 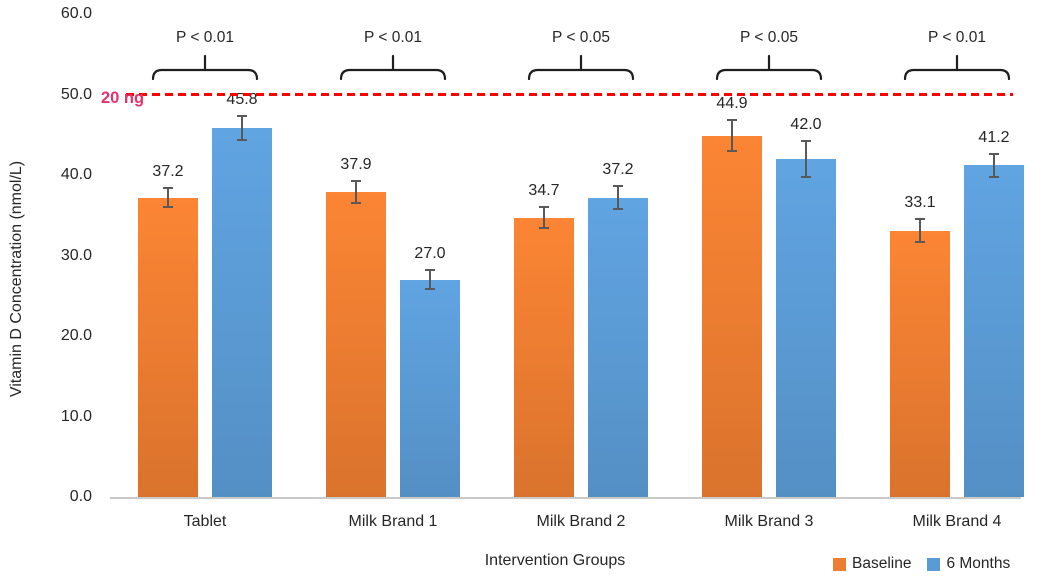 What do you see at coordinates (76, 335) in the screenshot?
I see `y-tick-label: 20.0` at bounding box center [76, 335].